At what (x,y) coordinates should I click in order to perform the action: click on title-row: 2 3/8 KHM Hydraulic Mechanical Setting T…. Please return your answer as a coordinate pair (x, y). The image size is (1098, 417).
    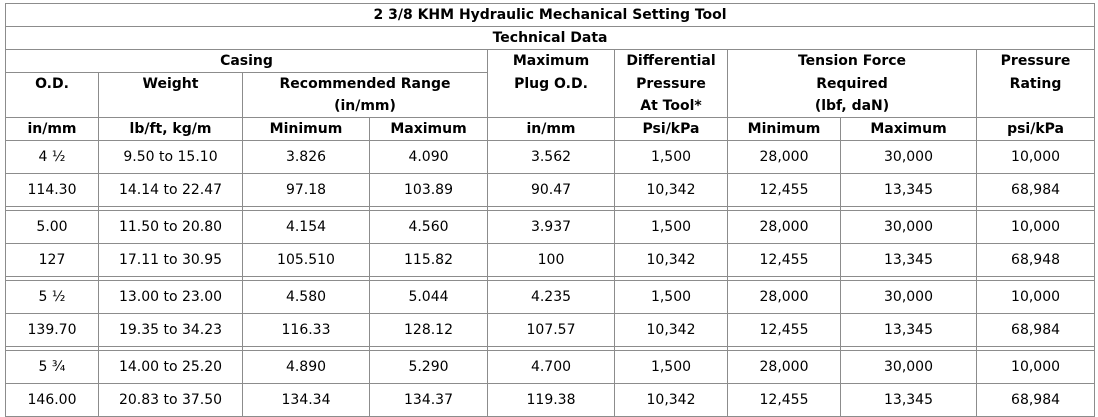
    Looking at the image, I should click on (550, 15).